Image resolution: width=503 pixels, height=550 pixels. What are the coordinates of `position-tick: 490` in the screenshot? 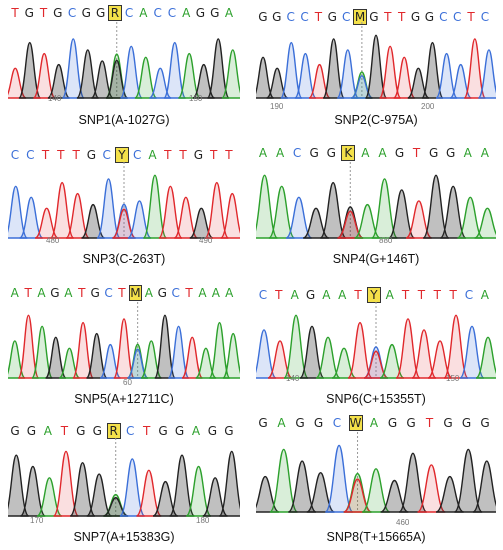 It's located at (206, 240).